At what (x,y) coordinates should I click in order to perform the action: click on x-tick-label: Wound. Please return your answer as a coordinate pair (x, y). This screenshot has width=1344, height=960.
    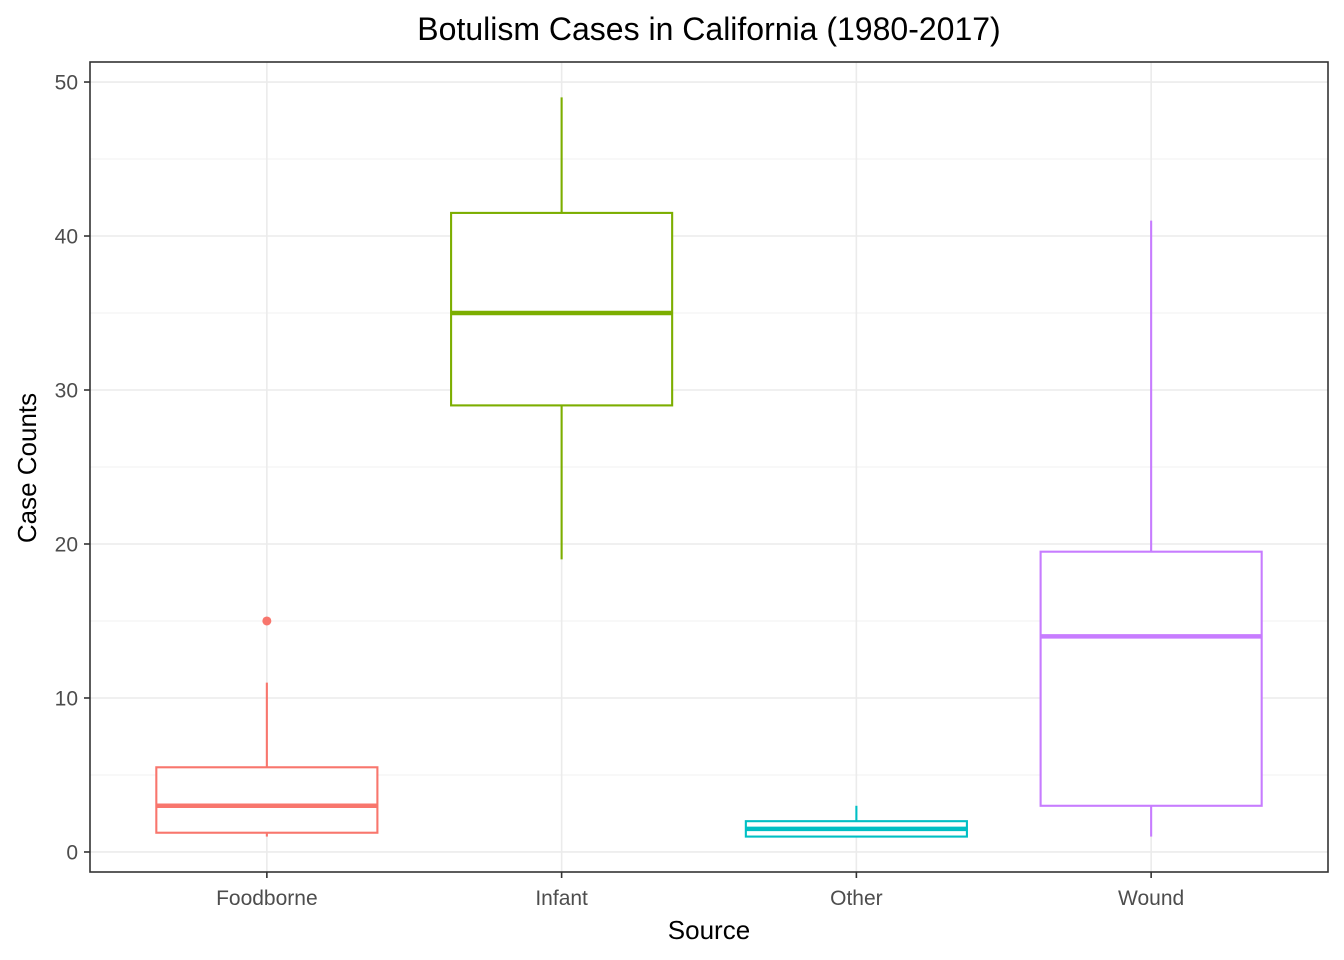
    Looking at the image, I should click on (1151, 898).